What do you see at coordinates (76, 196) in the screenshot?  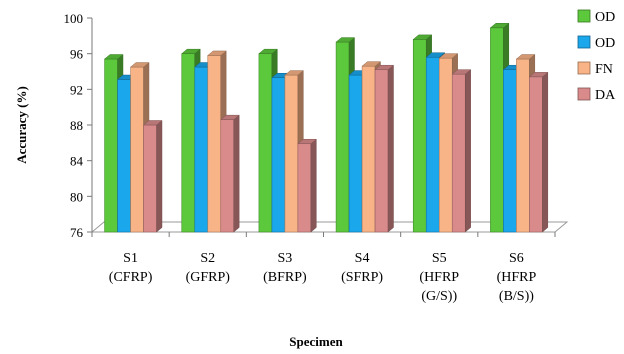 I see `y-tick-label: 80` at bounding box center [76, 196].